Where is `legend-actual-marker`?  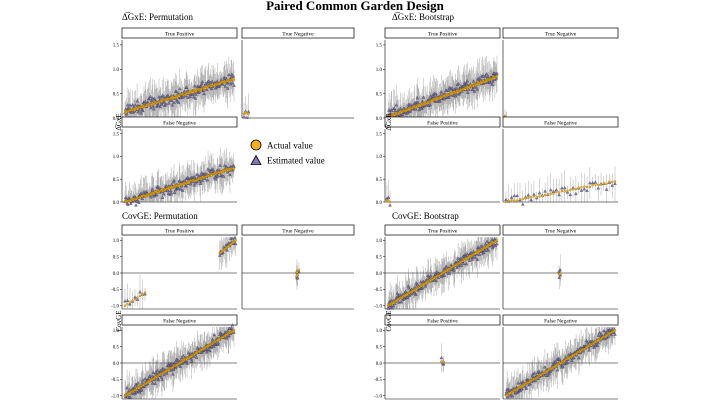 legend-actual-marker is located at coordinates (256, 145).